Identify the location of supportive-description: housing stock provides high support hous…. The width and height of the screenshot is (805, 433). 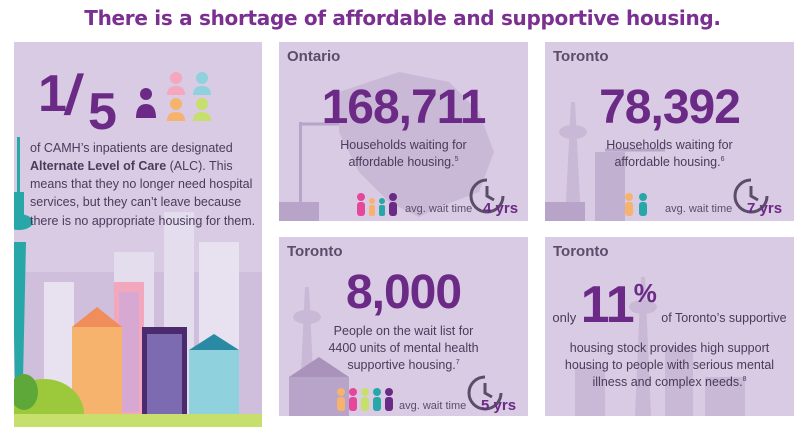
(669, 365).